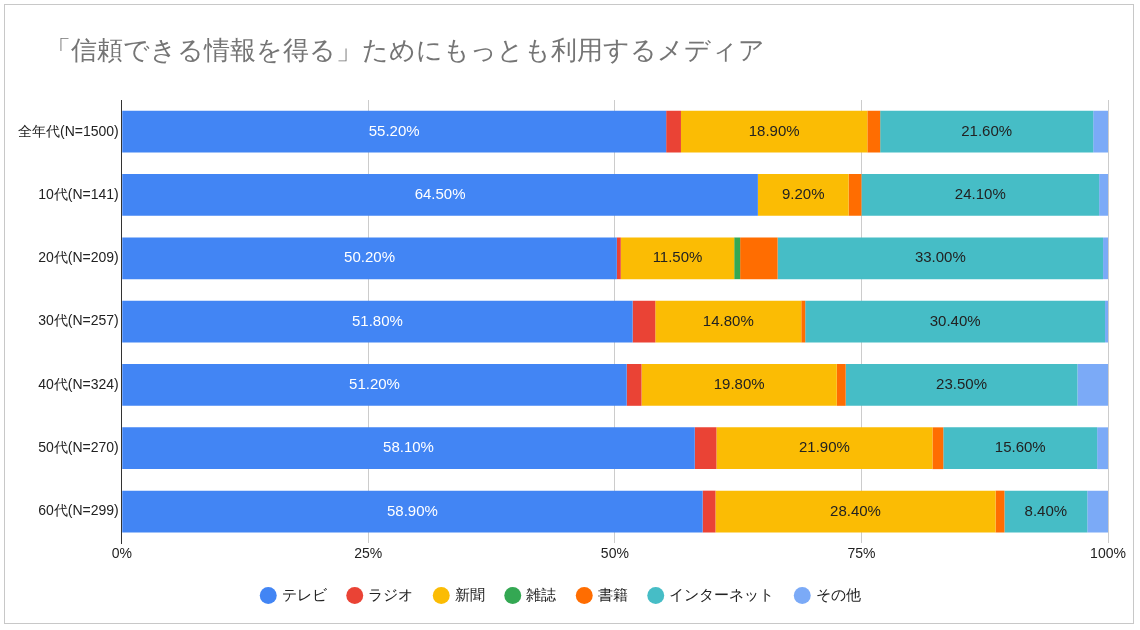 The image size is (1140, 630). I want to click on data-label: 23.50%, so click(961, 384).